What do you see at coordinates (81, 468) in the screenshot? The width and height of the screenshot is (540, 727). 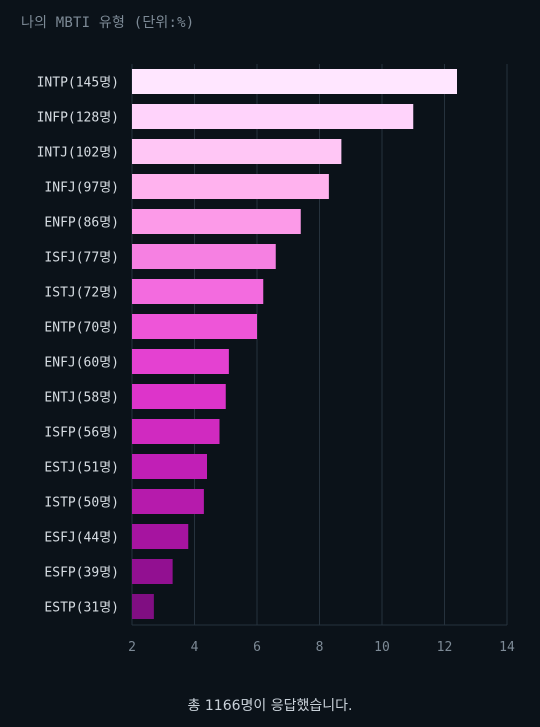 I see `category-label: ESTJ(51명)` at bounding box center [81, 468].